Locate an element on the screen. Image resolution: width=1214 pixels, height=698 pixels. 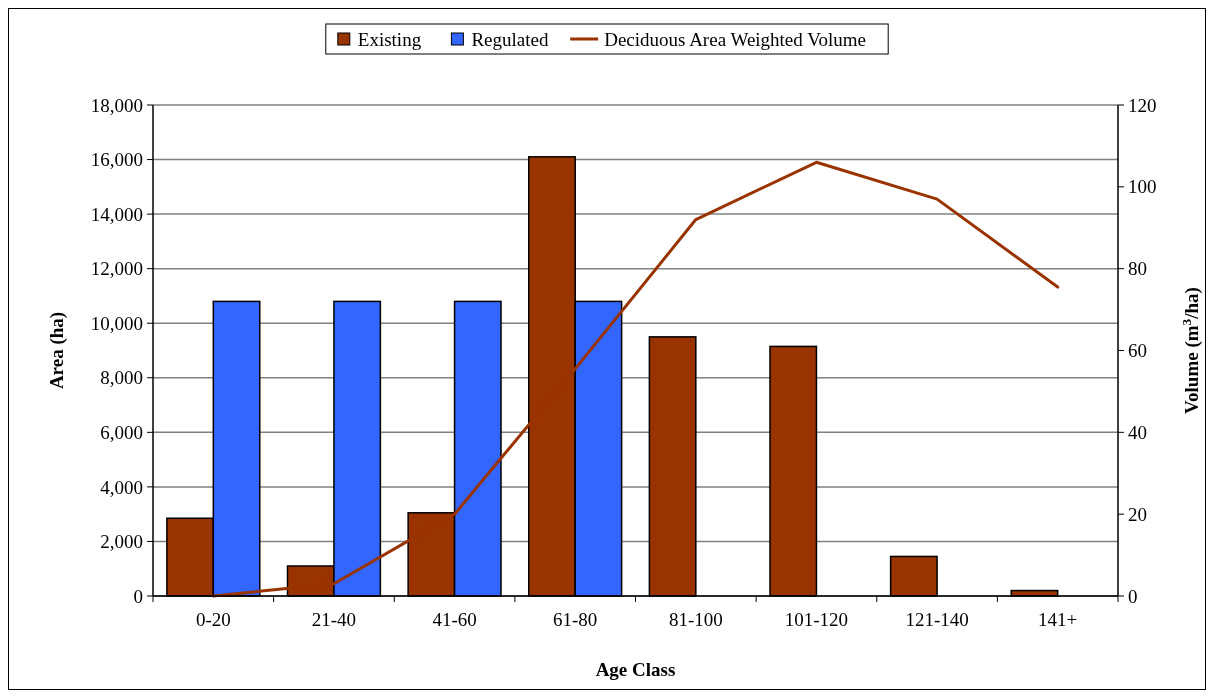
y2-tick-label: 0 is located at coordinates (1133, 596).